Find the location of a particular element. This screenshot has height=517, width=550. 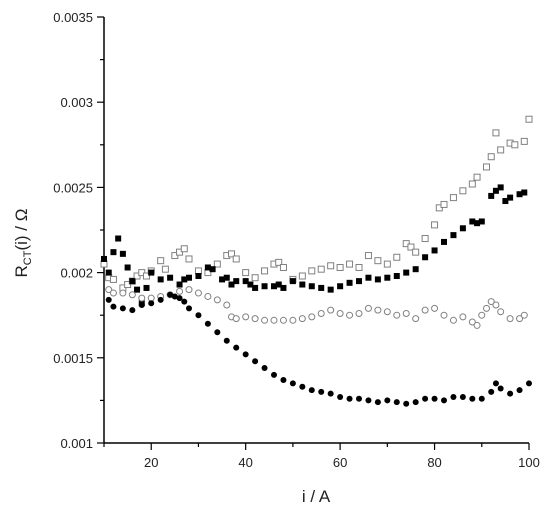

y-tick-label: 0.0035 is located at coordinates (73, 17).